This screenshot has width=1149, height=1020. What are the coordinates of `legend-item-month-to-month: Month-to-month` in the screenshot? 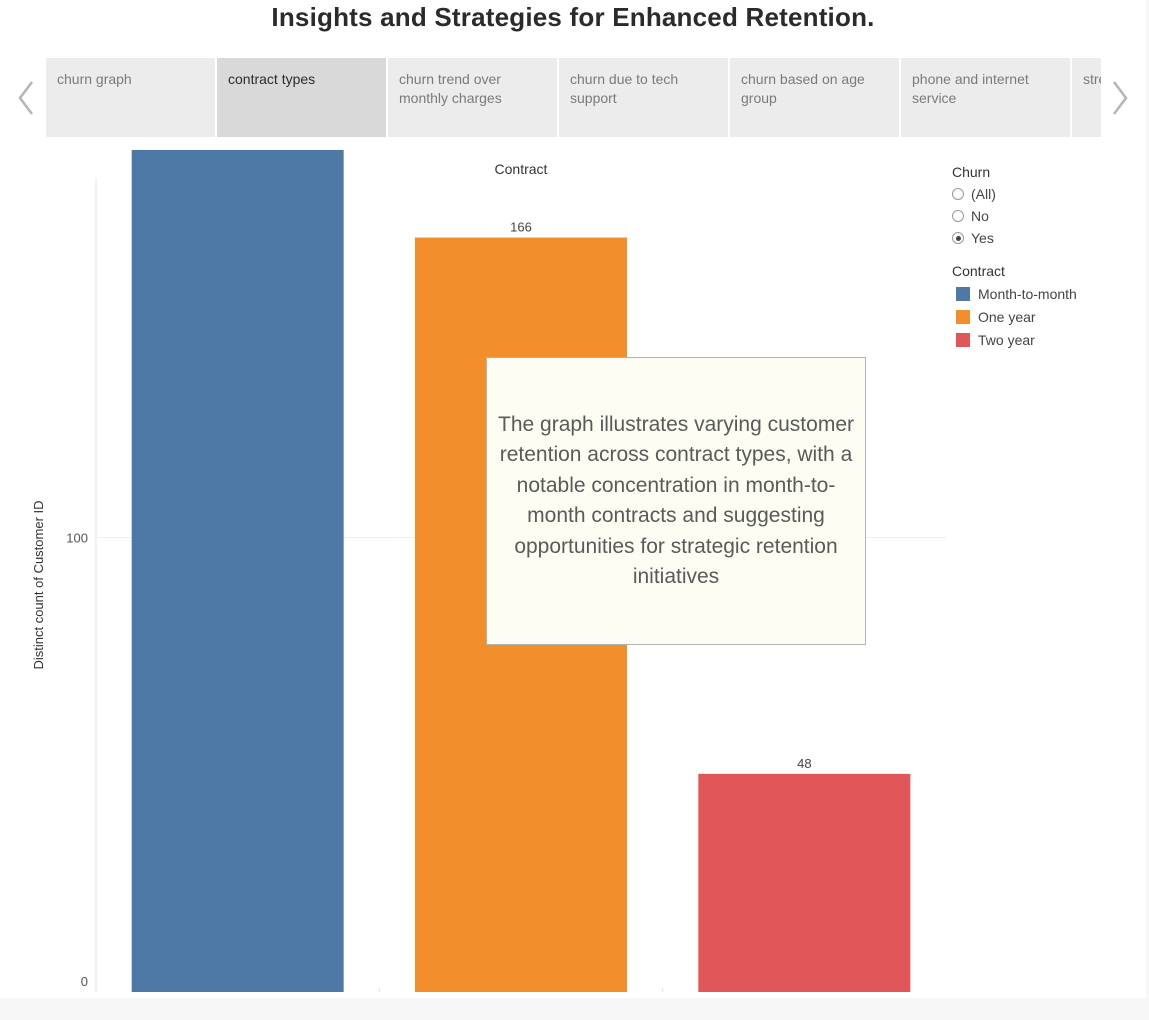 It's located at (1047, 293).